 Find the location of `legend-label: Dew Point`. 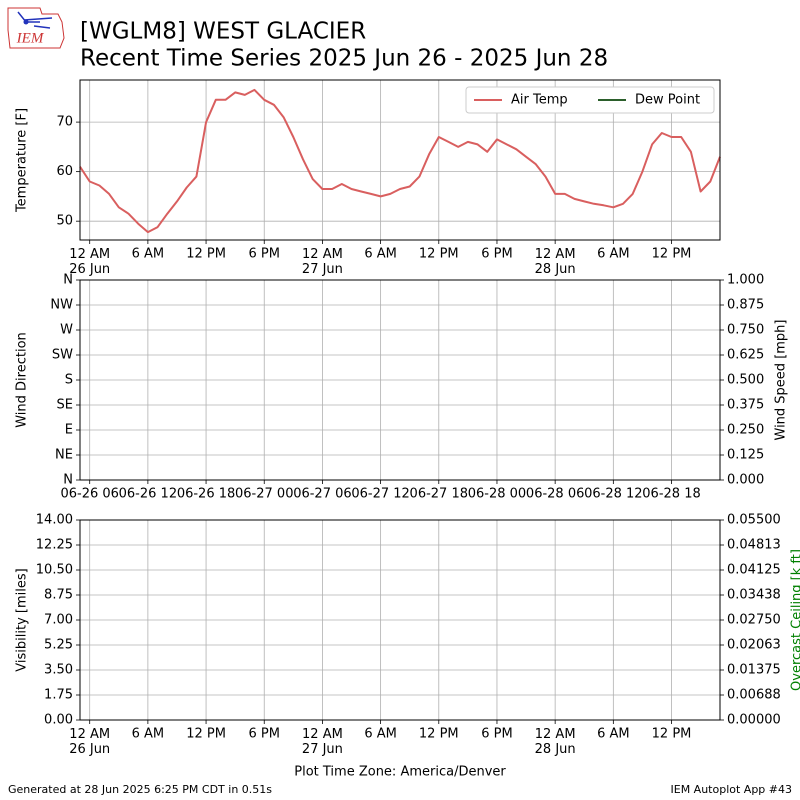

legend-label: Dew Point is located at coordinates (667, 100).